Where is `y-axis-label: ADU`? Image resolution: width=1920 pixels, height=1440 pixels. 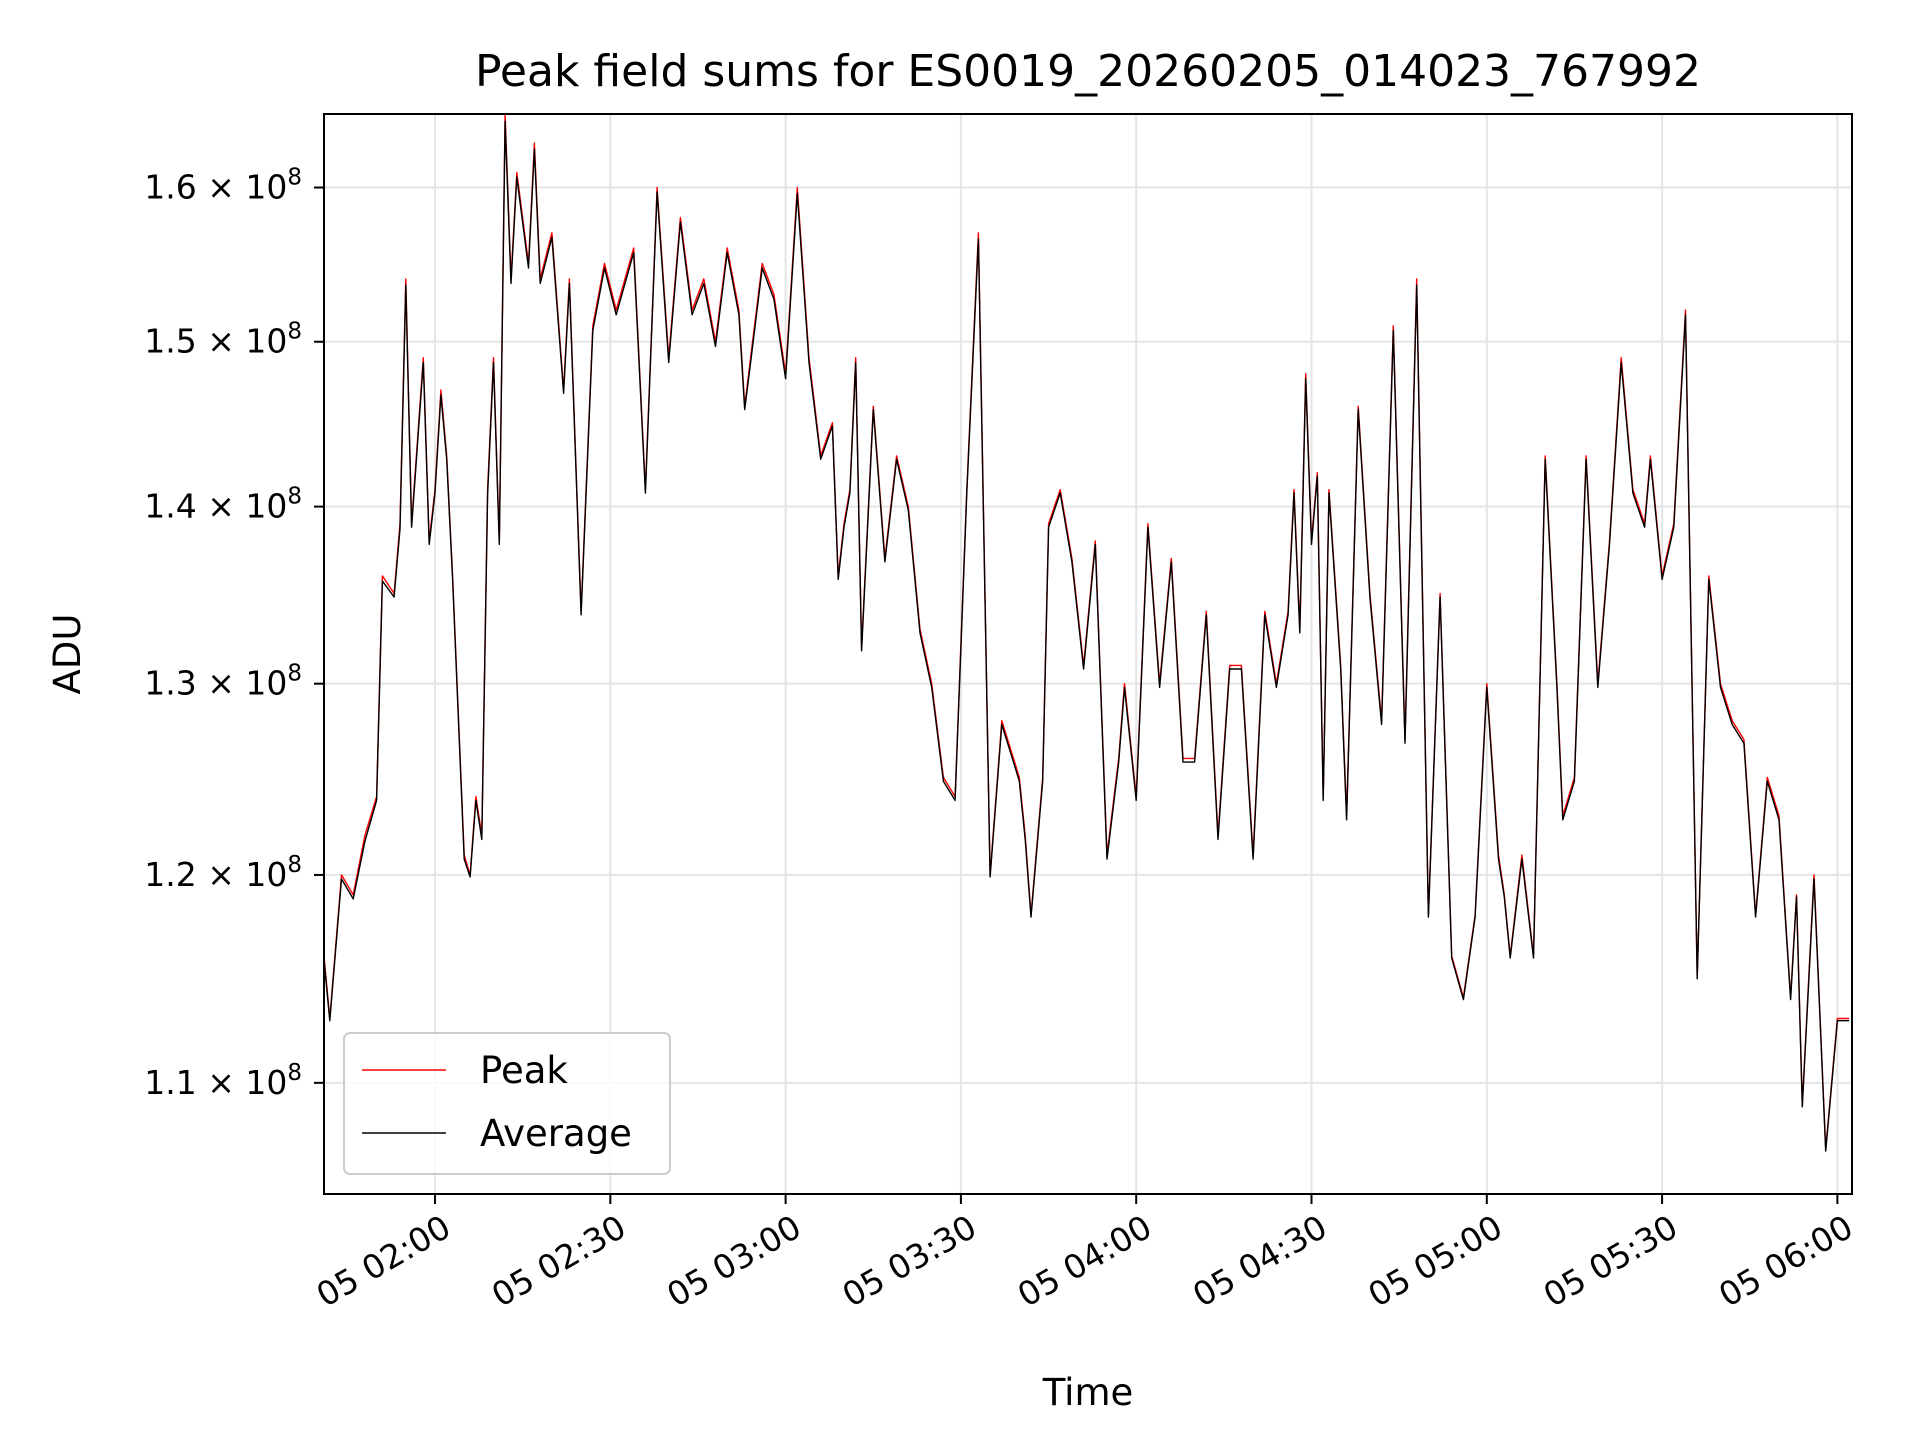 y-axis-label: ADU is located at coordinates (67, 654).